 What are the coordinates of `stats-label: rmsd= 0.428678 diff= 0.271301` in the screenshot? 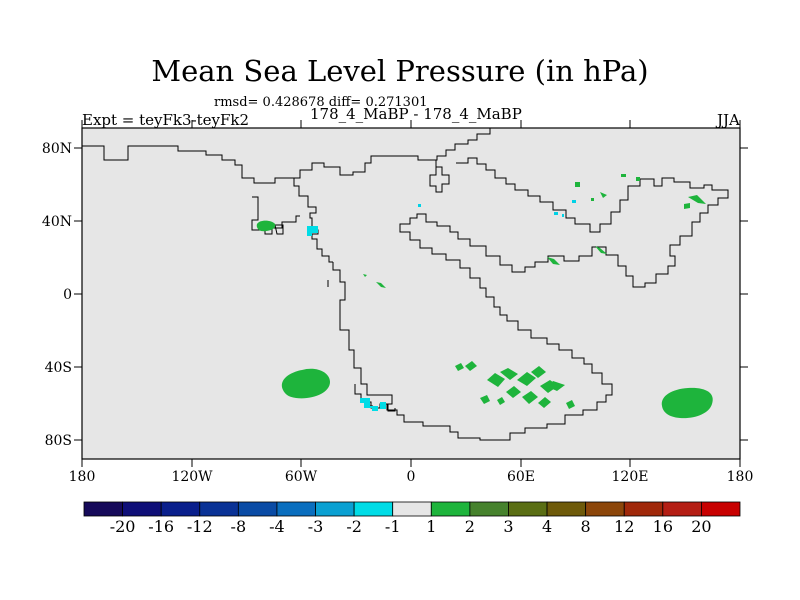 It's located at (321, 102).